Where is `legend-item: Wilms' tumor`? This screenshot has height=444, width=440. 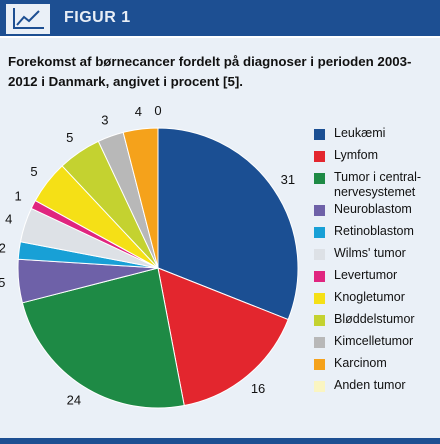
legend-item: Wilms' tumor is located at coordinates (376, 257).